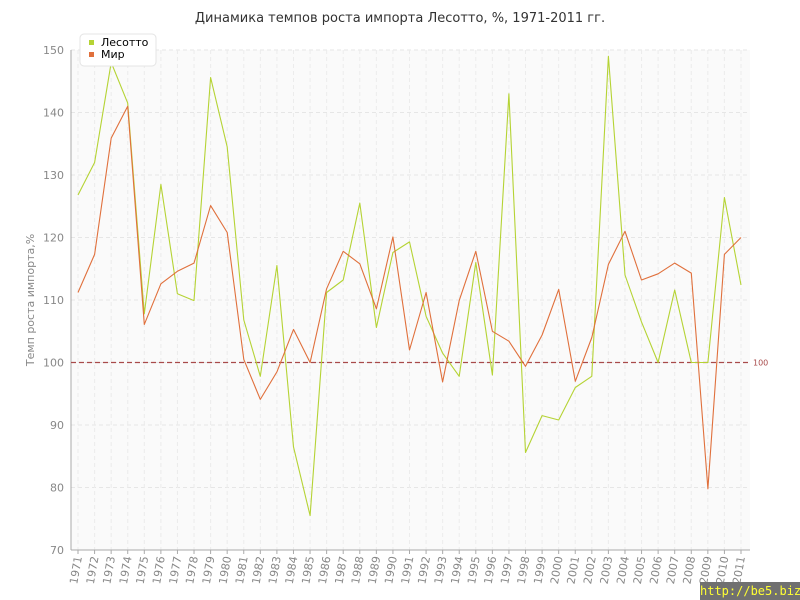  Describe the element at coordinates (113, 54) in the screenshot. I see `legend-label: Мир` at that location.